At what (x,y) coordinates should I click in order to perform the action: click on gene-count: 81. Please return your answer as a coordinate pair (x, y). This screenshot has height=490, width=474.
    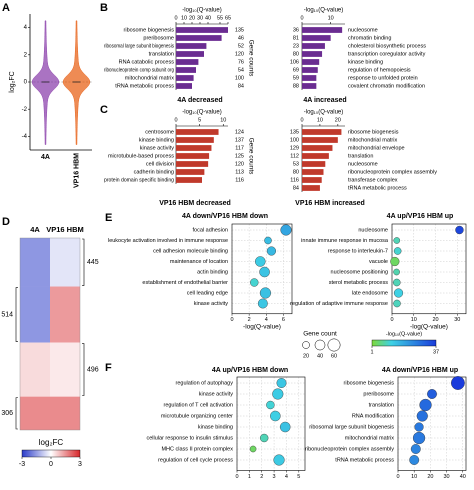
    Looking at the image, I should click on (296, 38).